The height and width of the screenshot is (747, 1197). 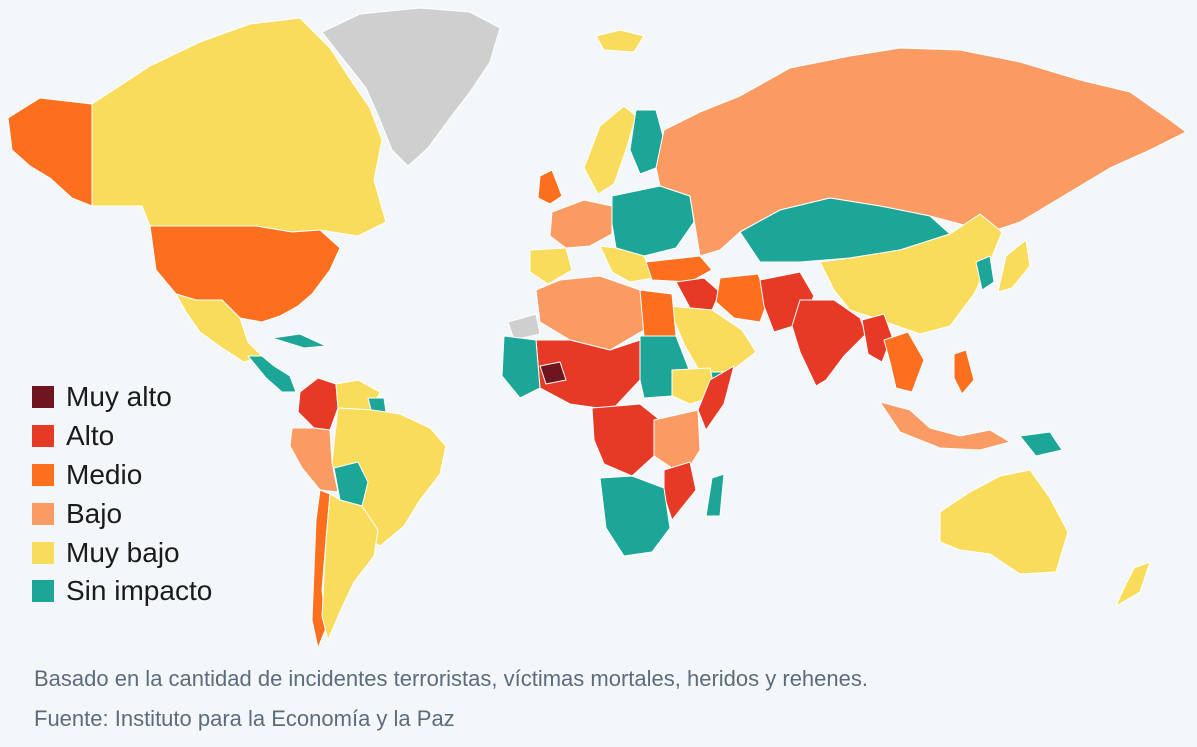 What do you see at coordinates (1133, 584) in the screenshot?
I see `region-new-zealand` at bounding box center [1133, 584].